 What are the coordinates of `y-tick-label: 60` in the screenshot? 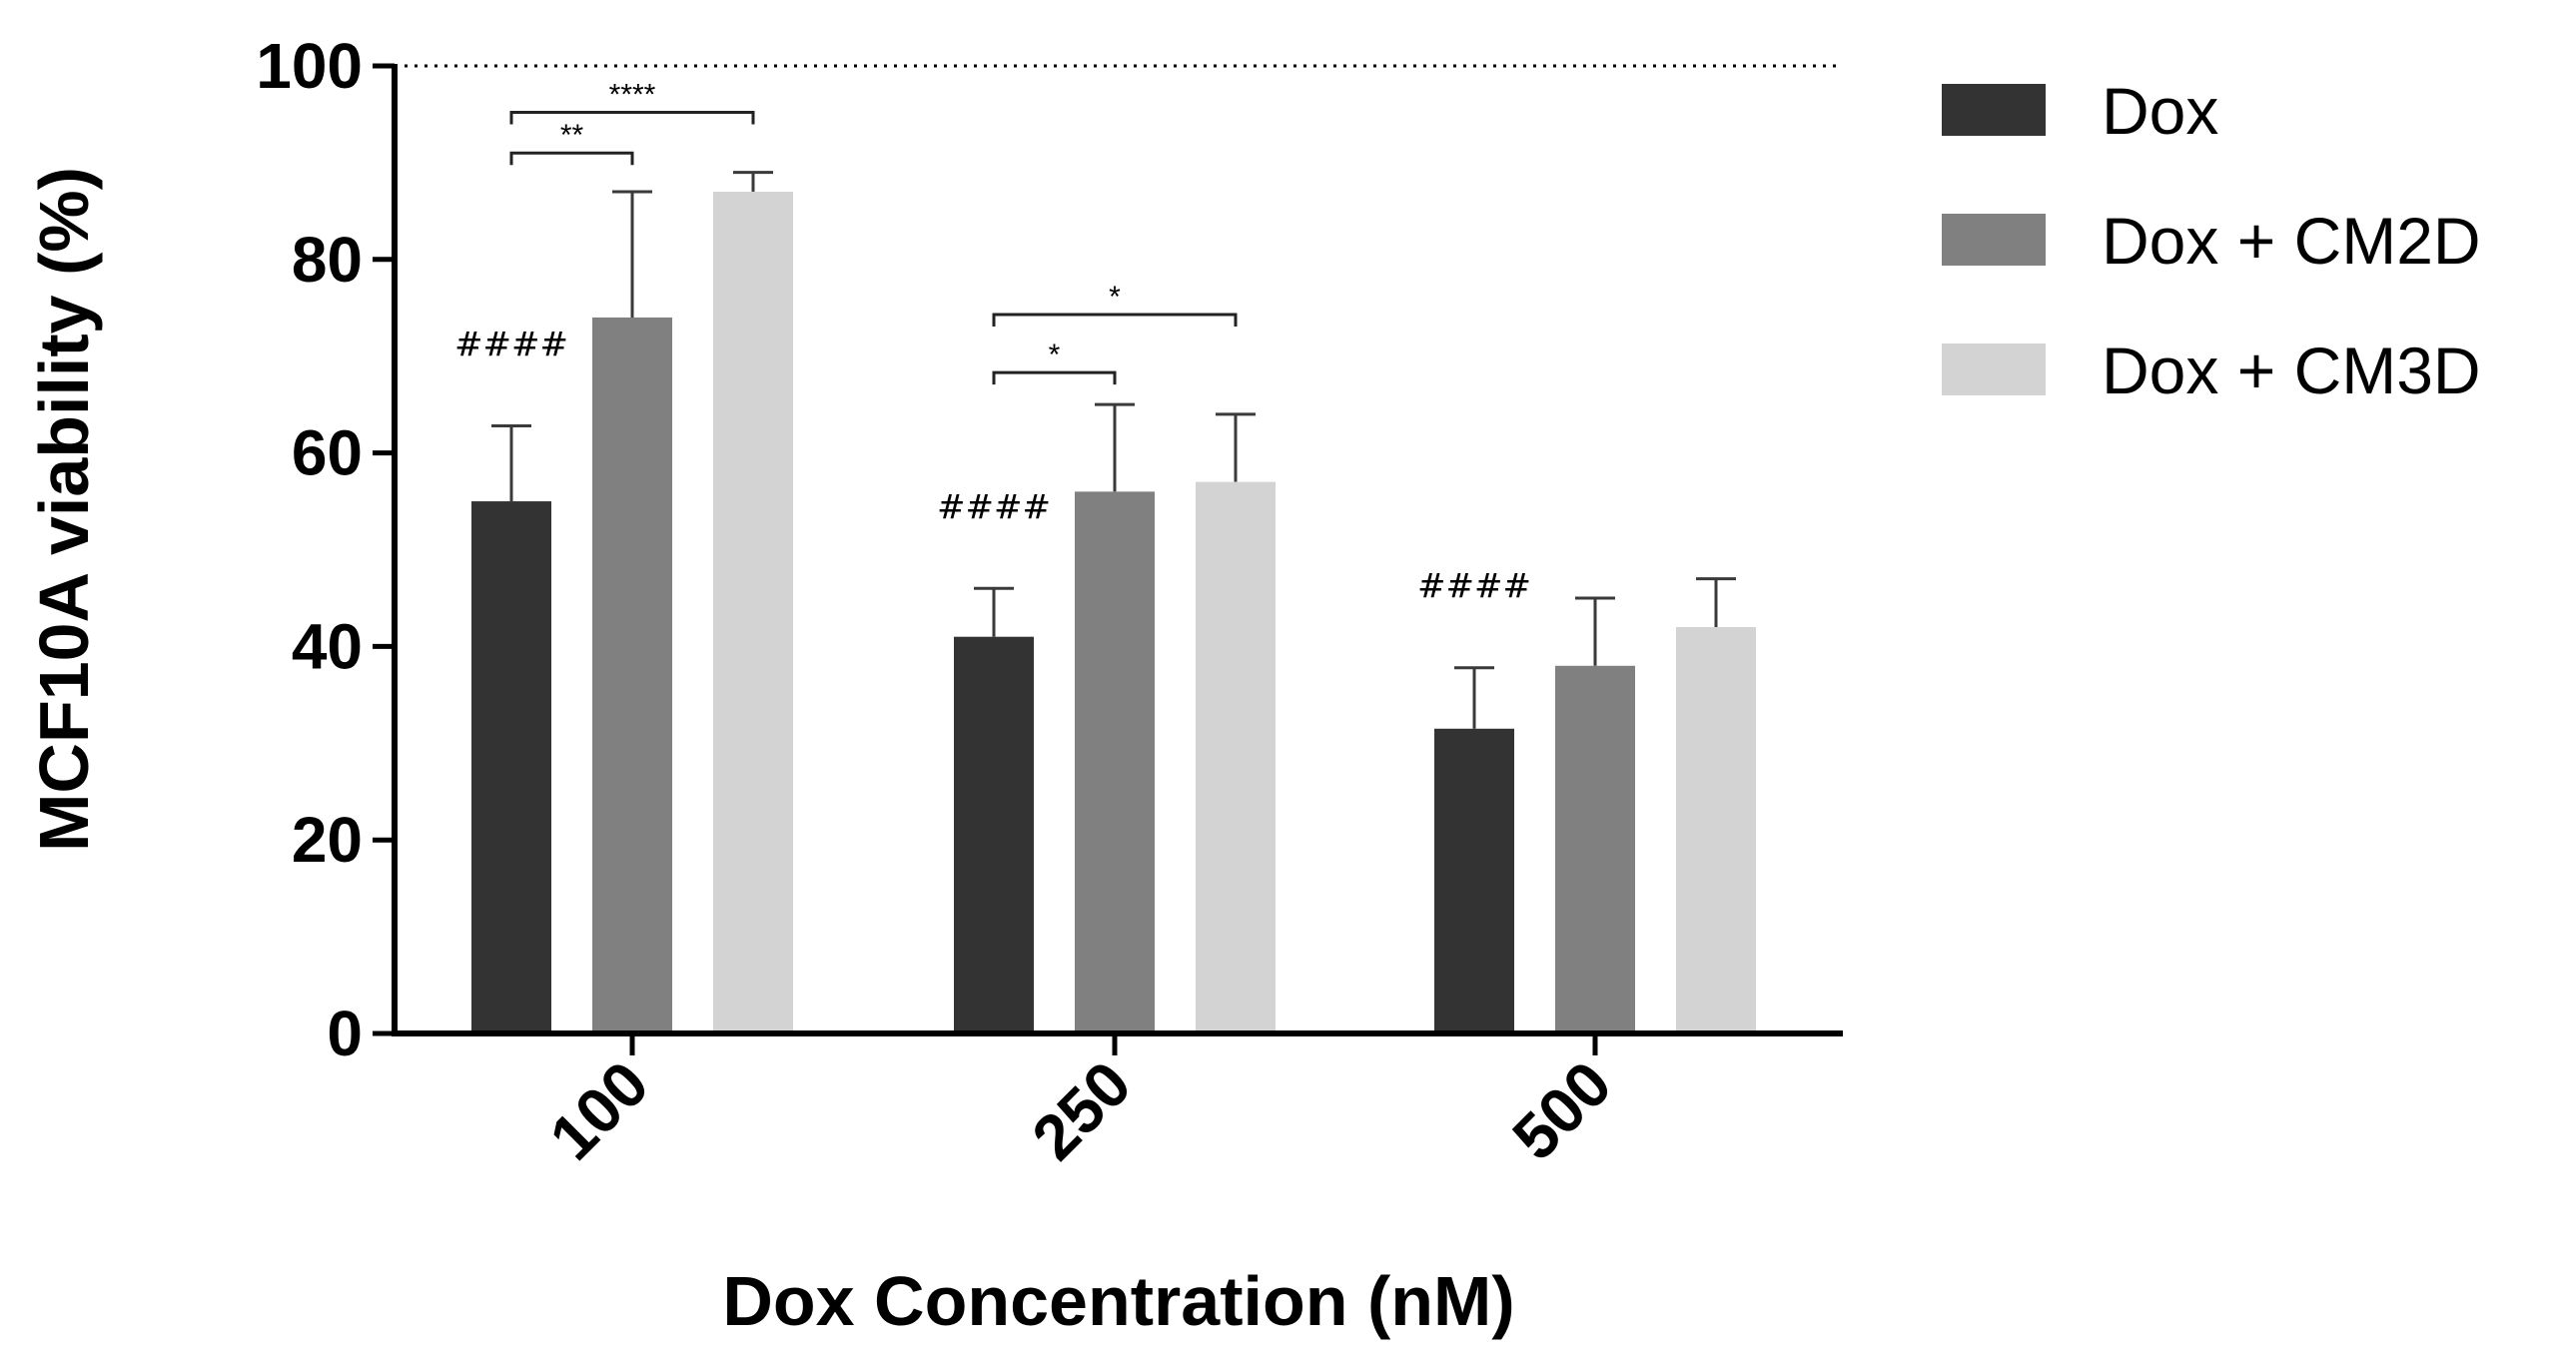 It's located at (328, 453).